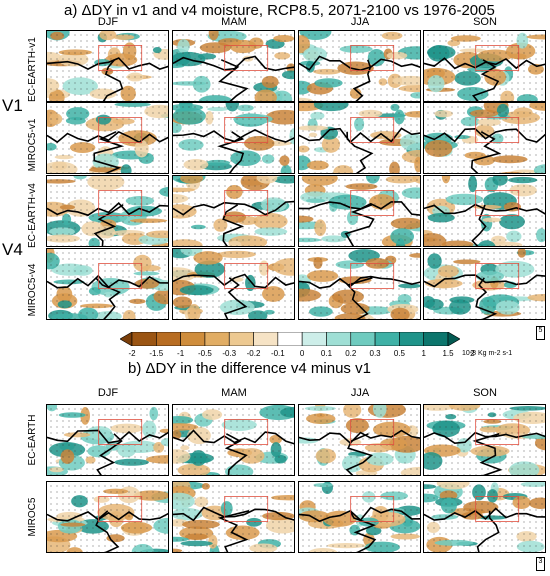 The image size is (550, 576). Describe the element at coordinates (205, 353) in the screenshot. I see `colorbar-tick-label: -0.5` at that location.